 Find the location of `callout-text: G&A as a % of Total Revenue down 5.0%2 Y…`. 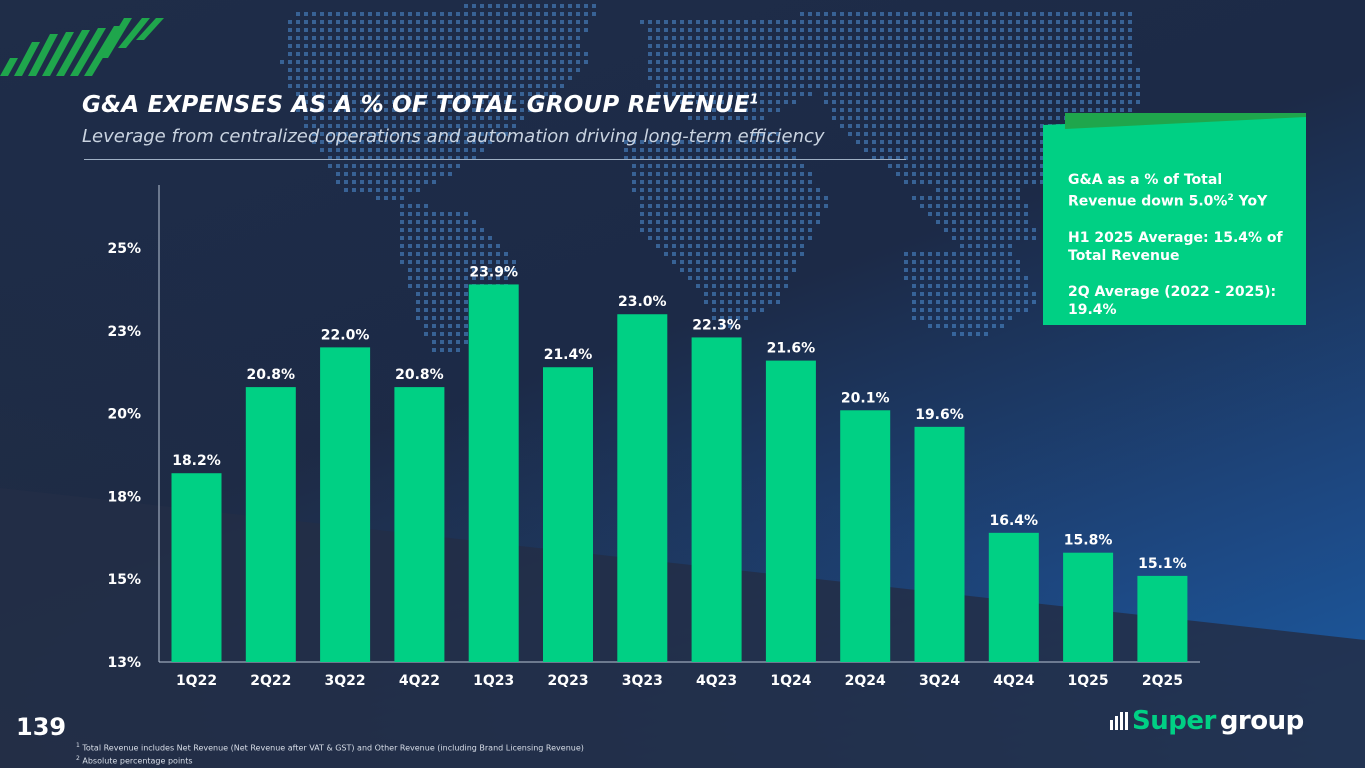

callout-text: G&A as a % of Total Revenue down 5.0%2 Y… is located at coordinates (1180, 254).